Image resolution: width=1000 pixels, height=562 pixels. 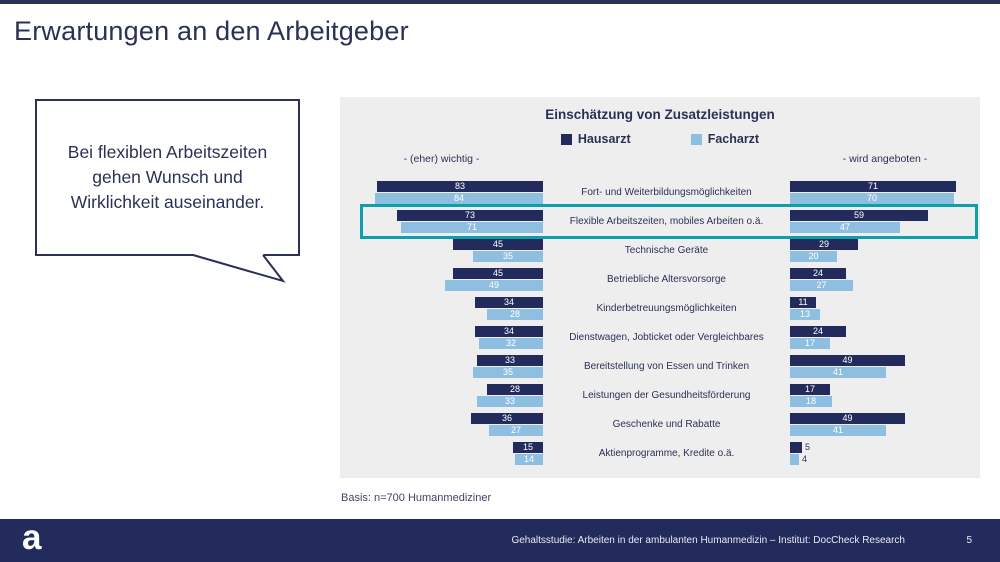 I want to click on chart-bar: 73, so click(x=470, y=215).